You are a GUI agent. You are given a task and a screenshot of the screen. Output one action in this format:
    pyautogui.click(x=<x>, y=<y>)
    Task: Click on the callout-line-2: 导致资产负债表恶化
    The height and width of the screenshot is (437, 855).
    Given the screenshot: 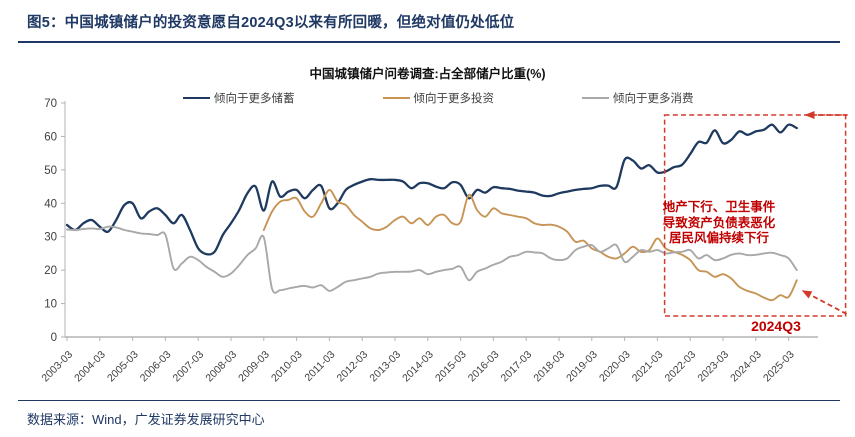 What is the action you would take?
    pyautogui.click(x=719, y=222)
    